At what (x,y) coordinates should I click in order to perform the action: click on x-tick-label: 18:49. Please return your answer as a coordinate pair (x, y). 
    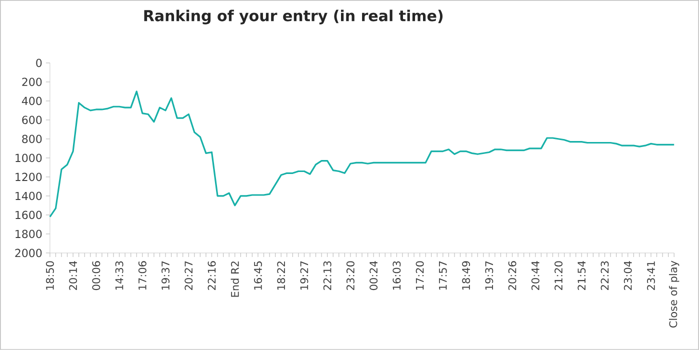
    Looking at the image, I should click on (466, 275).